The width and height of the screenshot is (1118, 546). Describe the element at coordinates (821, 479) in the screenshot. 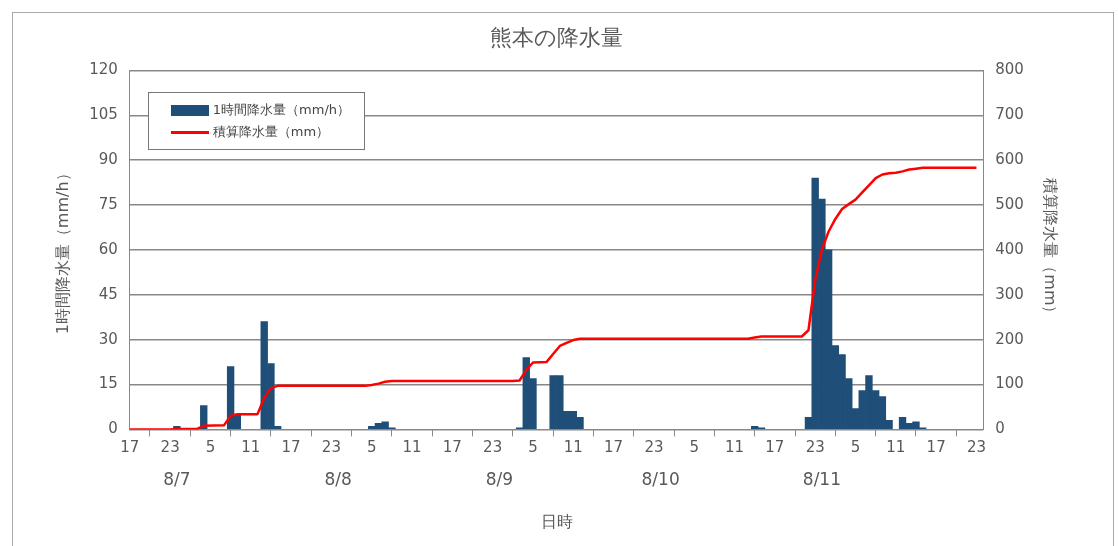

I see `x2-tick-label: 8/11` at that location.